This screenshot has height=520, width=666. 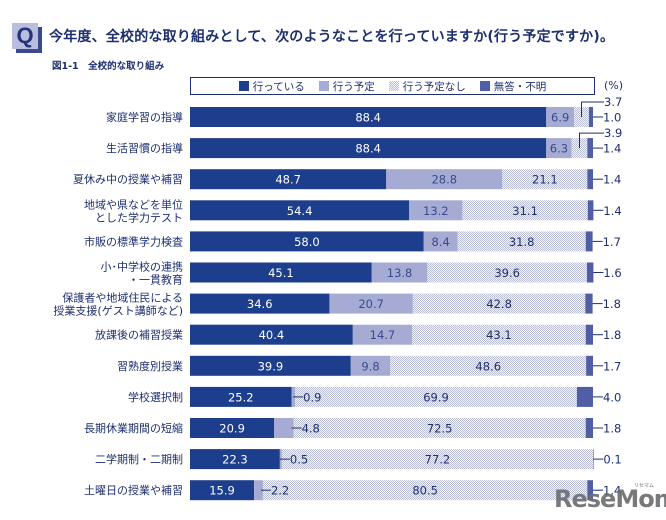 I want to click on value-label-planned: 2.2, so click(x=280, y=491).